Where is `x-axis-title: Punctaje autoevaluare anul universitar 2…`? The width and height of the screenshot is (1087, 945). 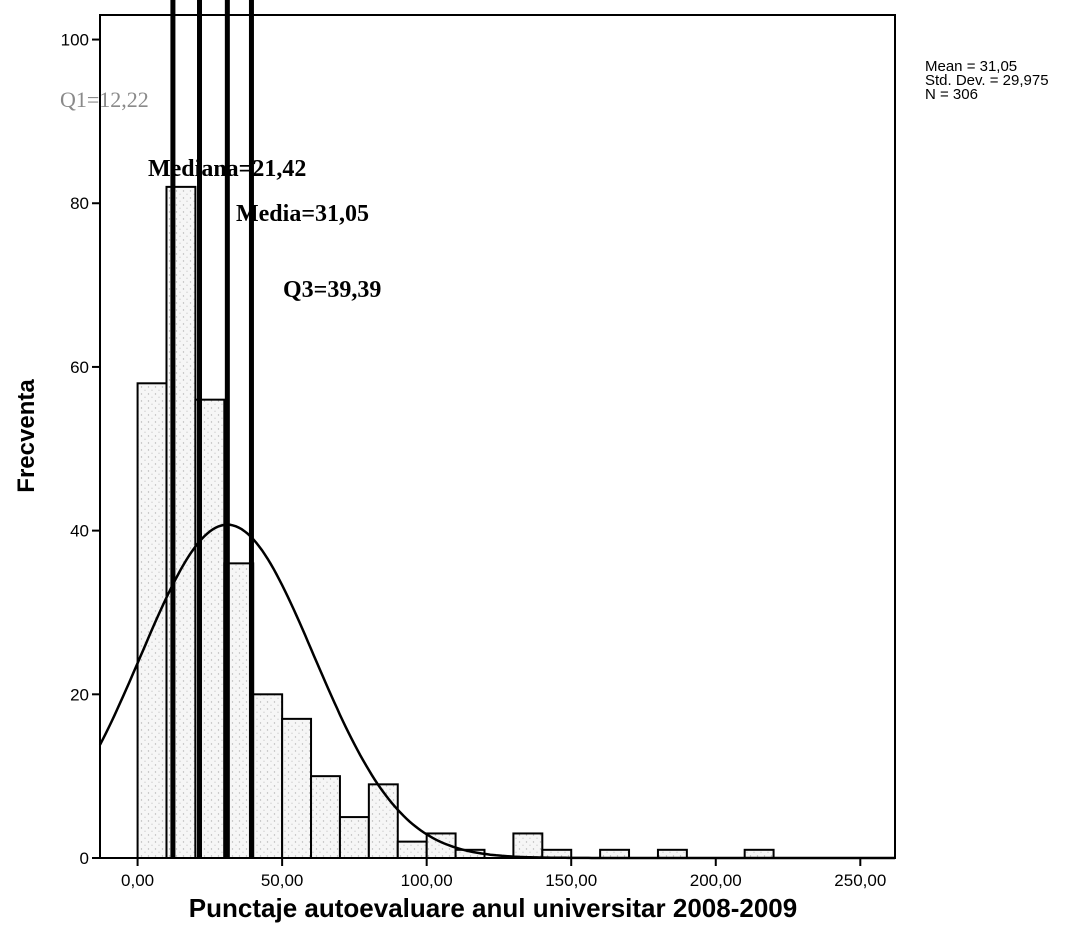 x-axis-title: Punctaje autoevaluare anul universitar 2… is located at coordinates (493, 908).